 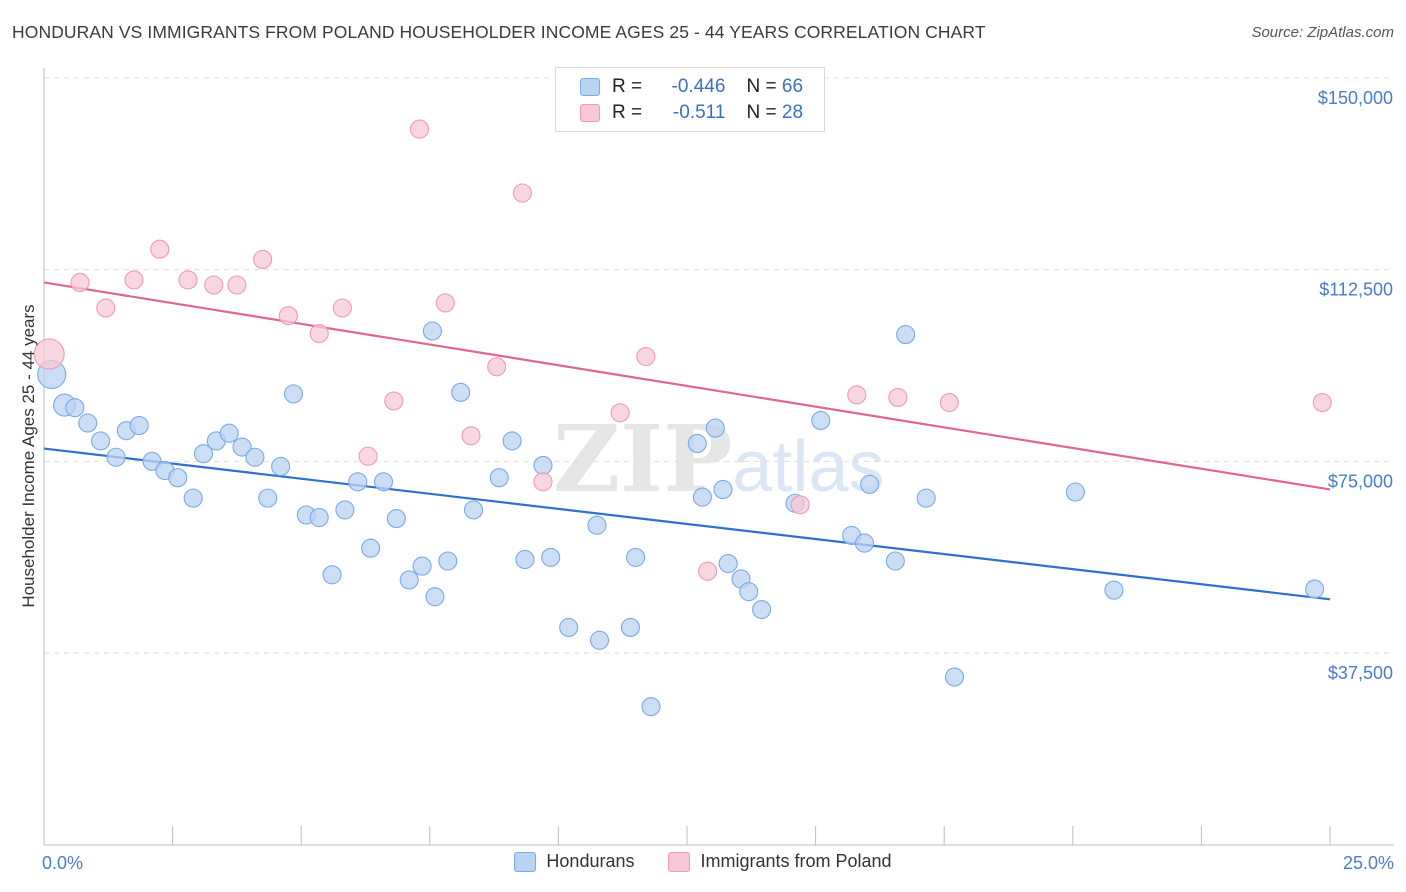 What do you see at coordinates (699, 112) in the screenshot?
I see `legend-r-value-poland: -0.511` at bounding box center [699, 112].